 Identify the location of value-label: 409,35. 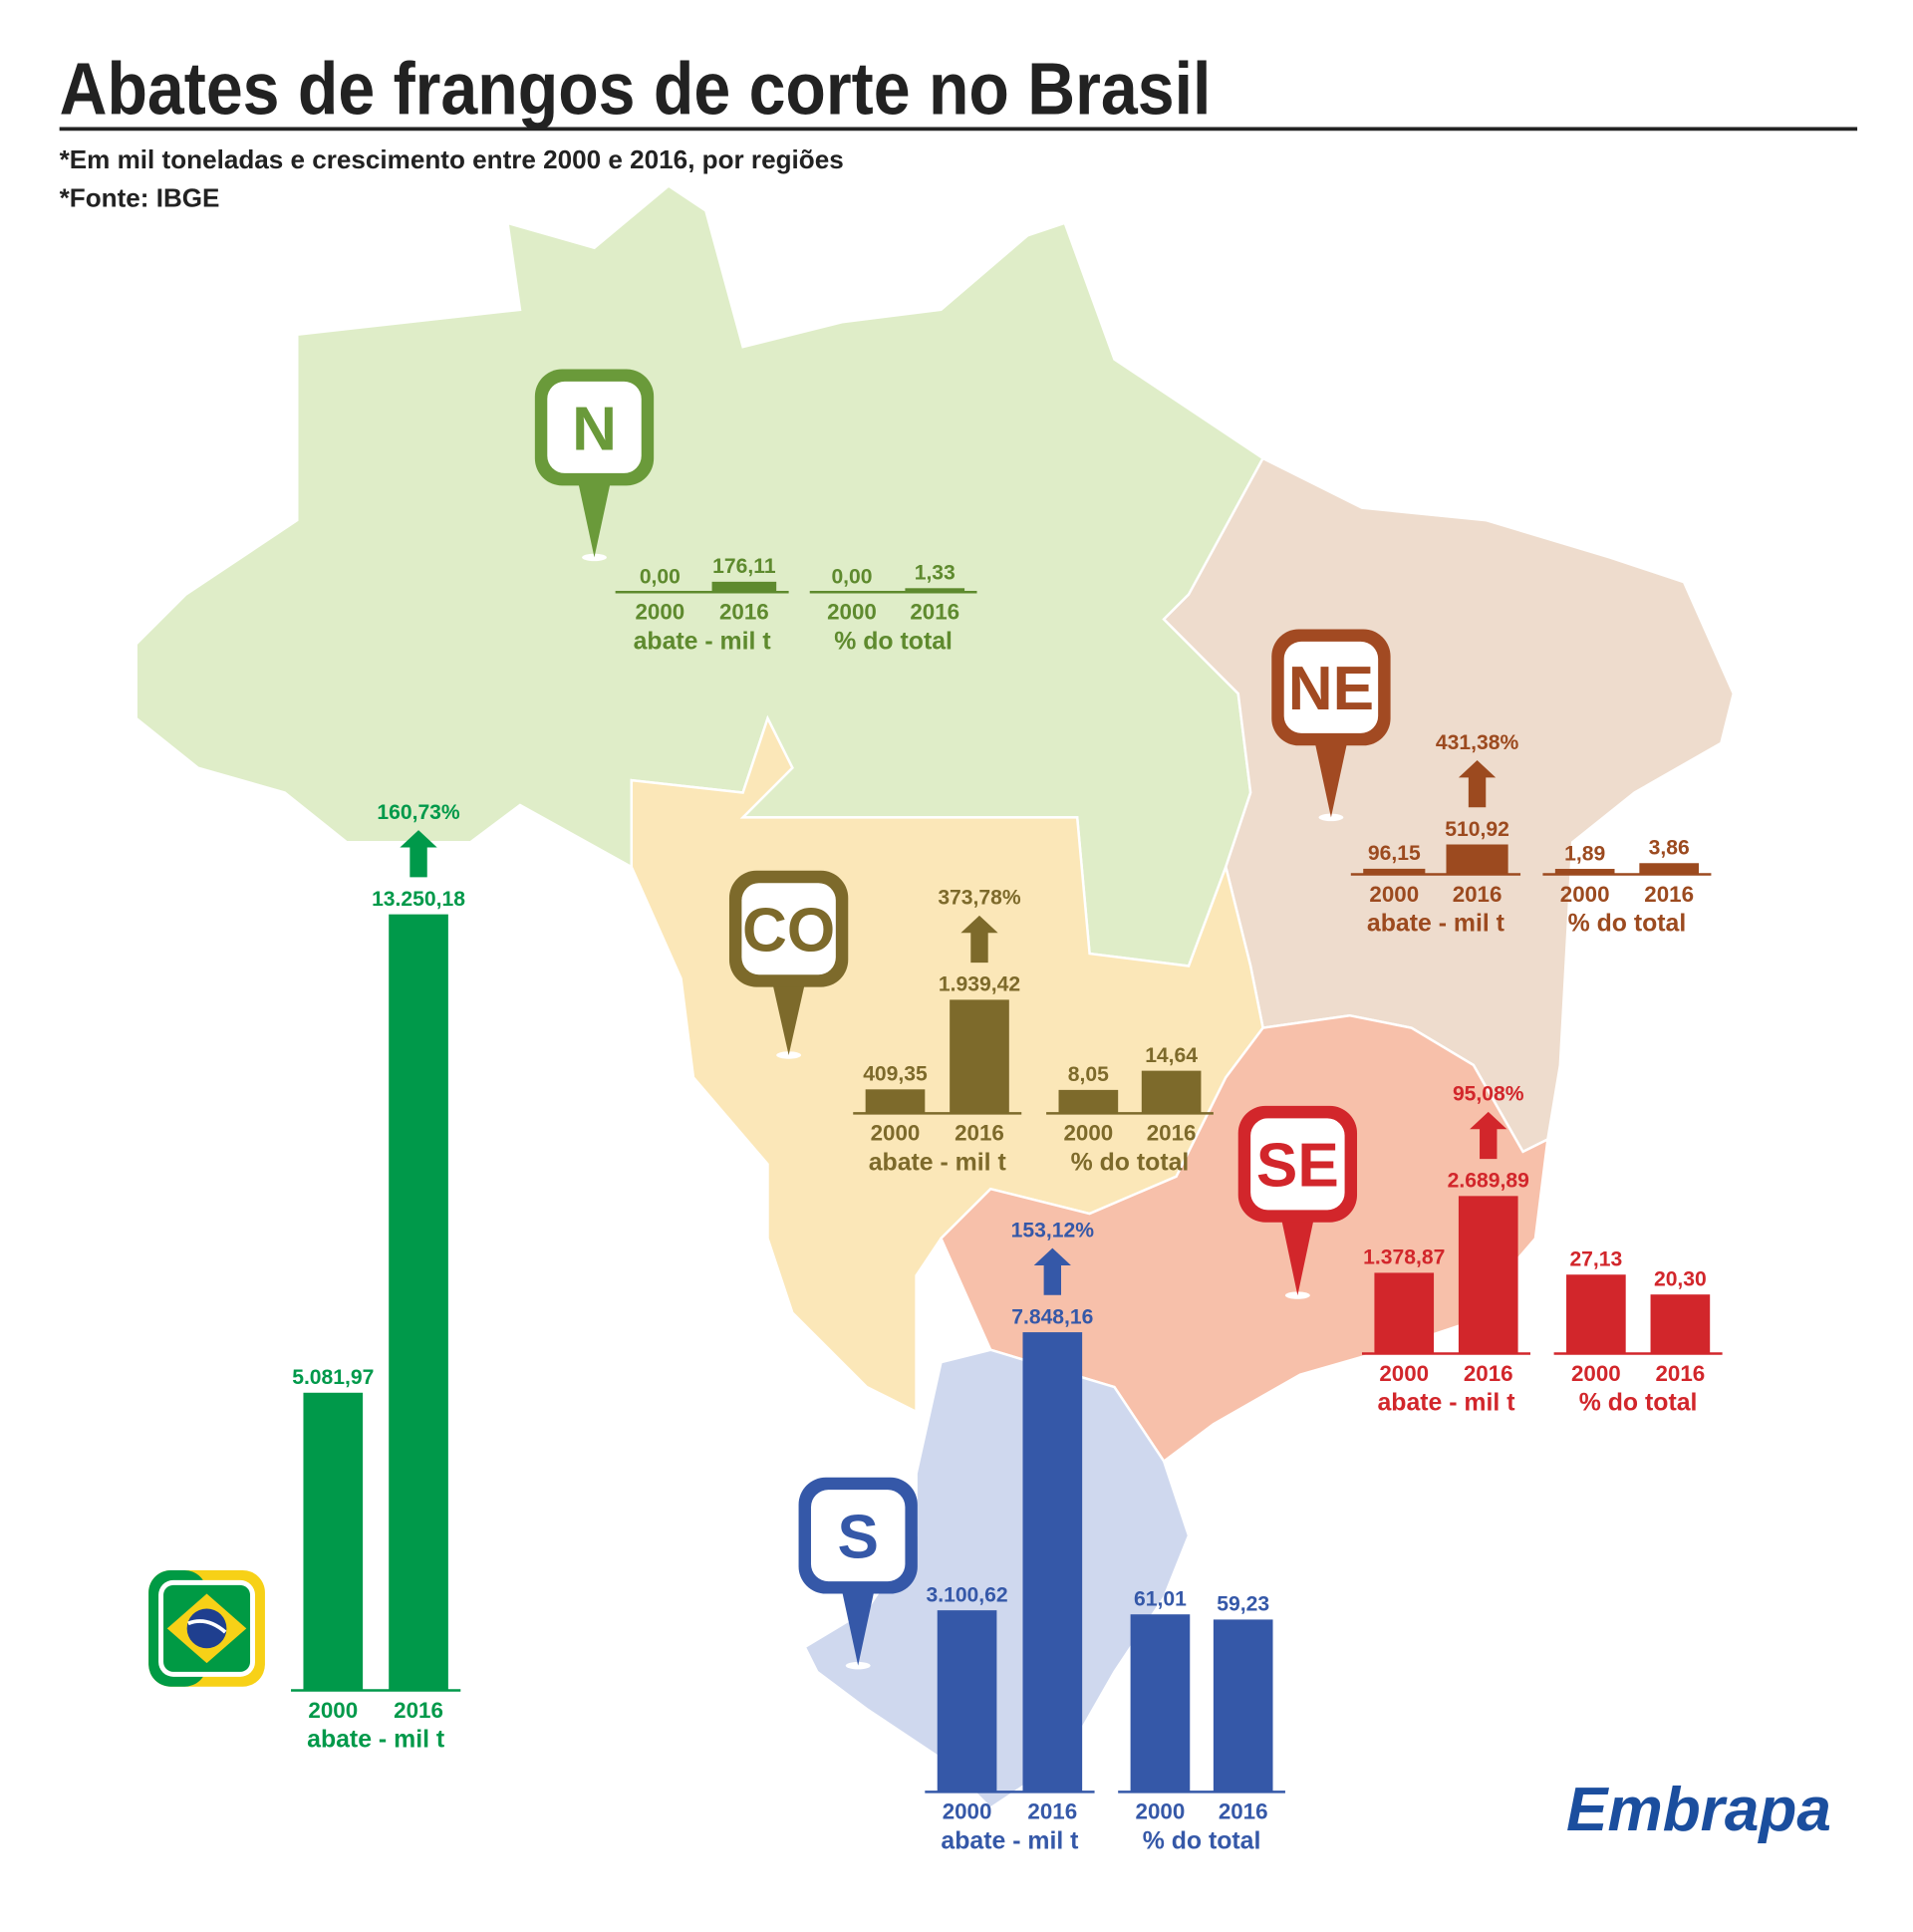
(895, 1074).